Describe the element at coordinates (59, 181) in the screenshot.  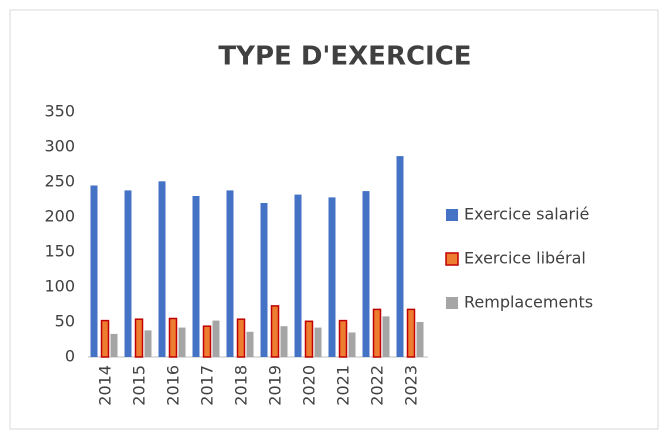
I see `y-tick-label: 250` at that location.